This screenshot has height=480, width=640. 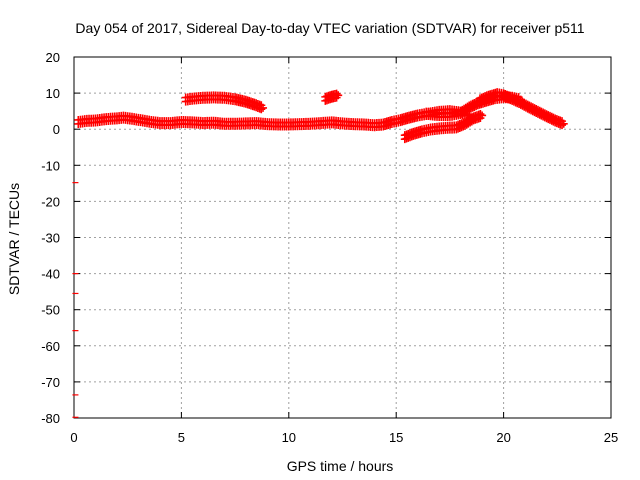 What do you see at coordinates (50, 165) in the screenshot?
I see `y-tick-label: -10` at bounding box center [50, 165].